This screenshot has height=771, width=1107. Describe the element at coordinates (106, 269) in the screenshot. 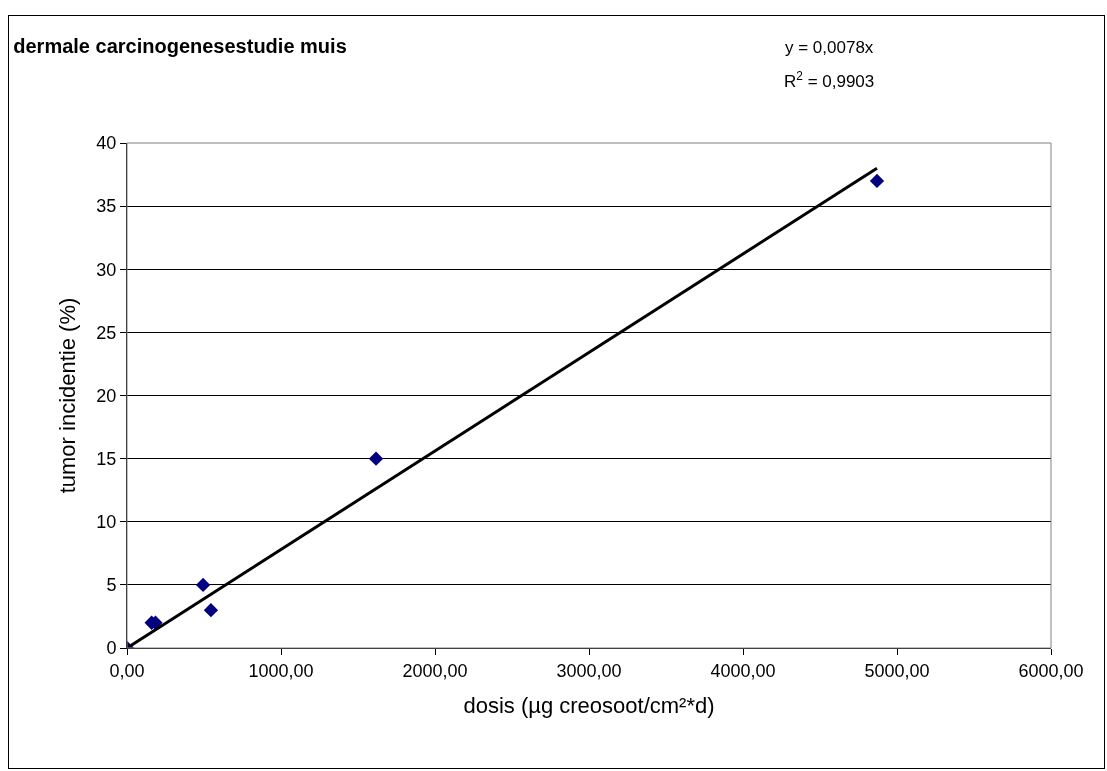

I see `y-tick-label: 30` at that location.